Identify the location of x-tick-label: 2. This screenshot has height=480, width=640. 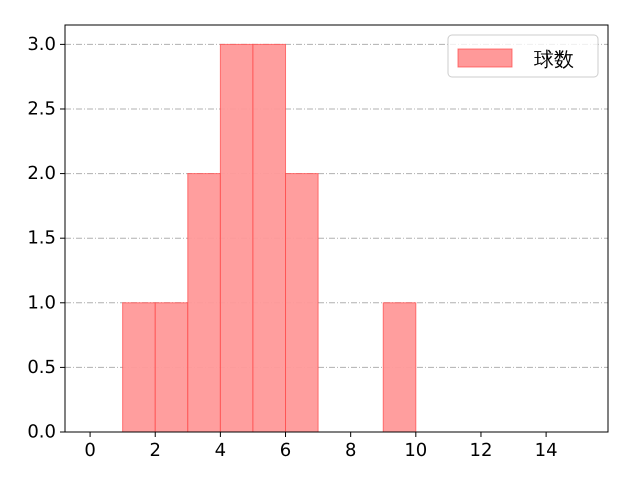
(155, 450).